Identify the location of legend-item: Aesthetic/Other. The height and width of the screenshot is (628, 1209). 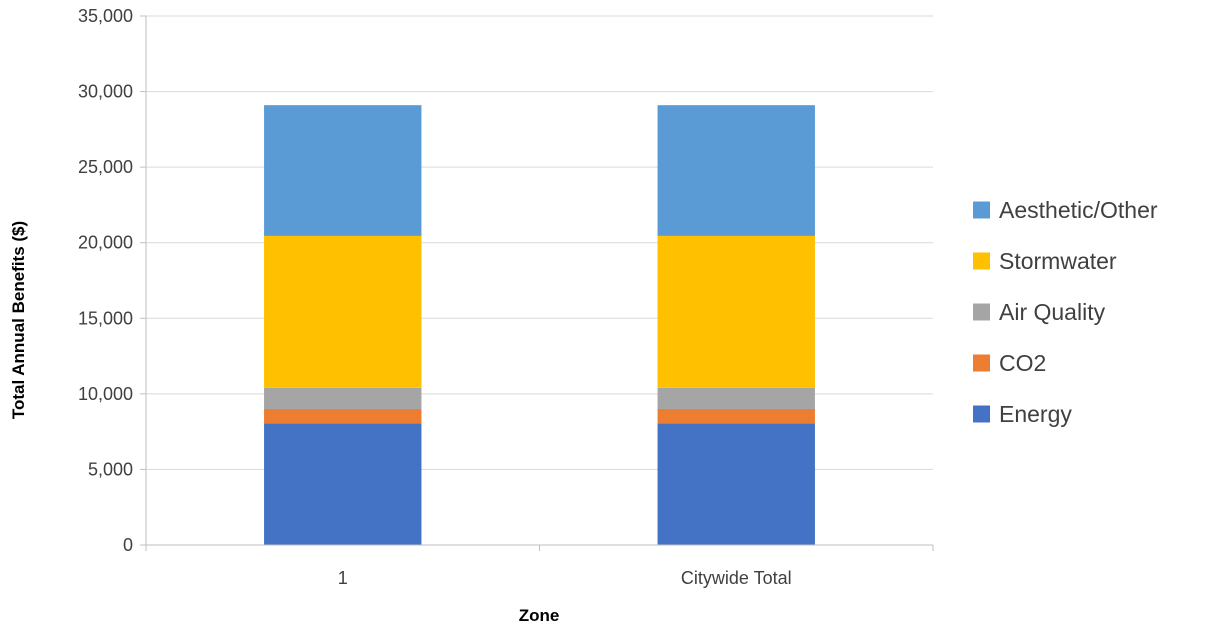
(1065, 210).